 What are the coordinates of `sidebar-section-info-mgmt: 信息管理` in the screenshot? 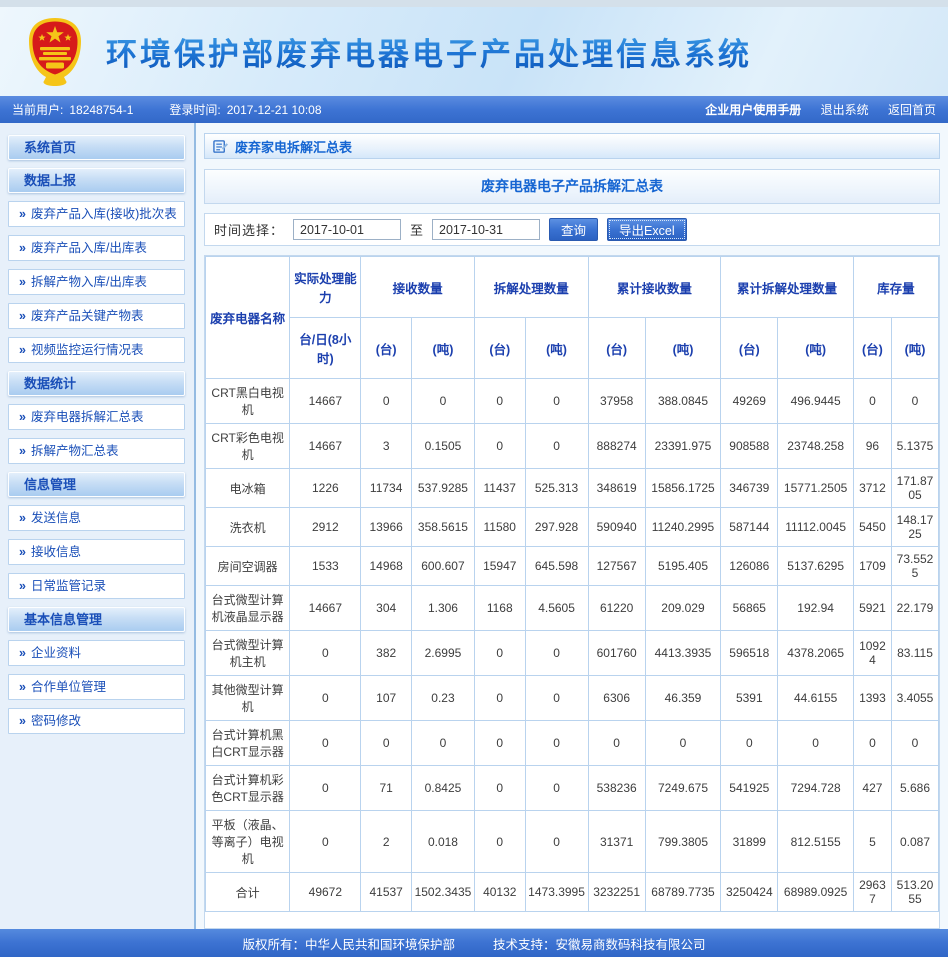 It's located at (96, 484).